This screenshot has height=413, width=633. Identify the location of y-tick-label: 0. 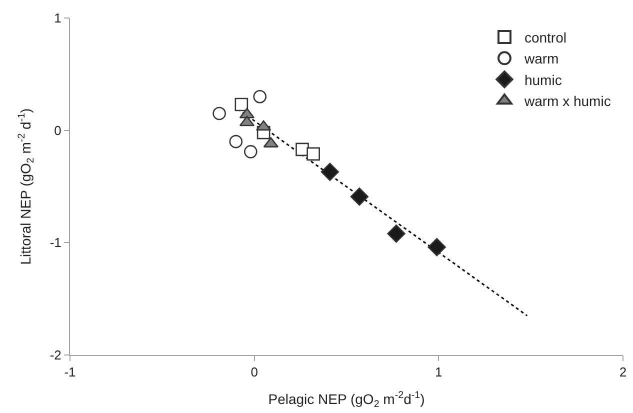
(58, 130).